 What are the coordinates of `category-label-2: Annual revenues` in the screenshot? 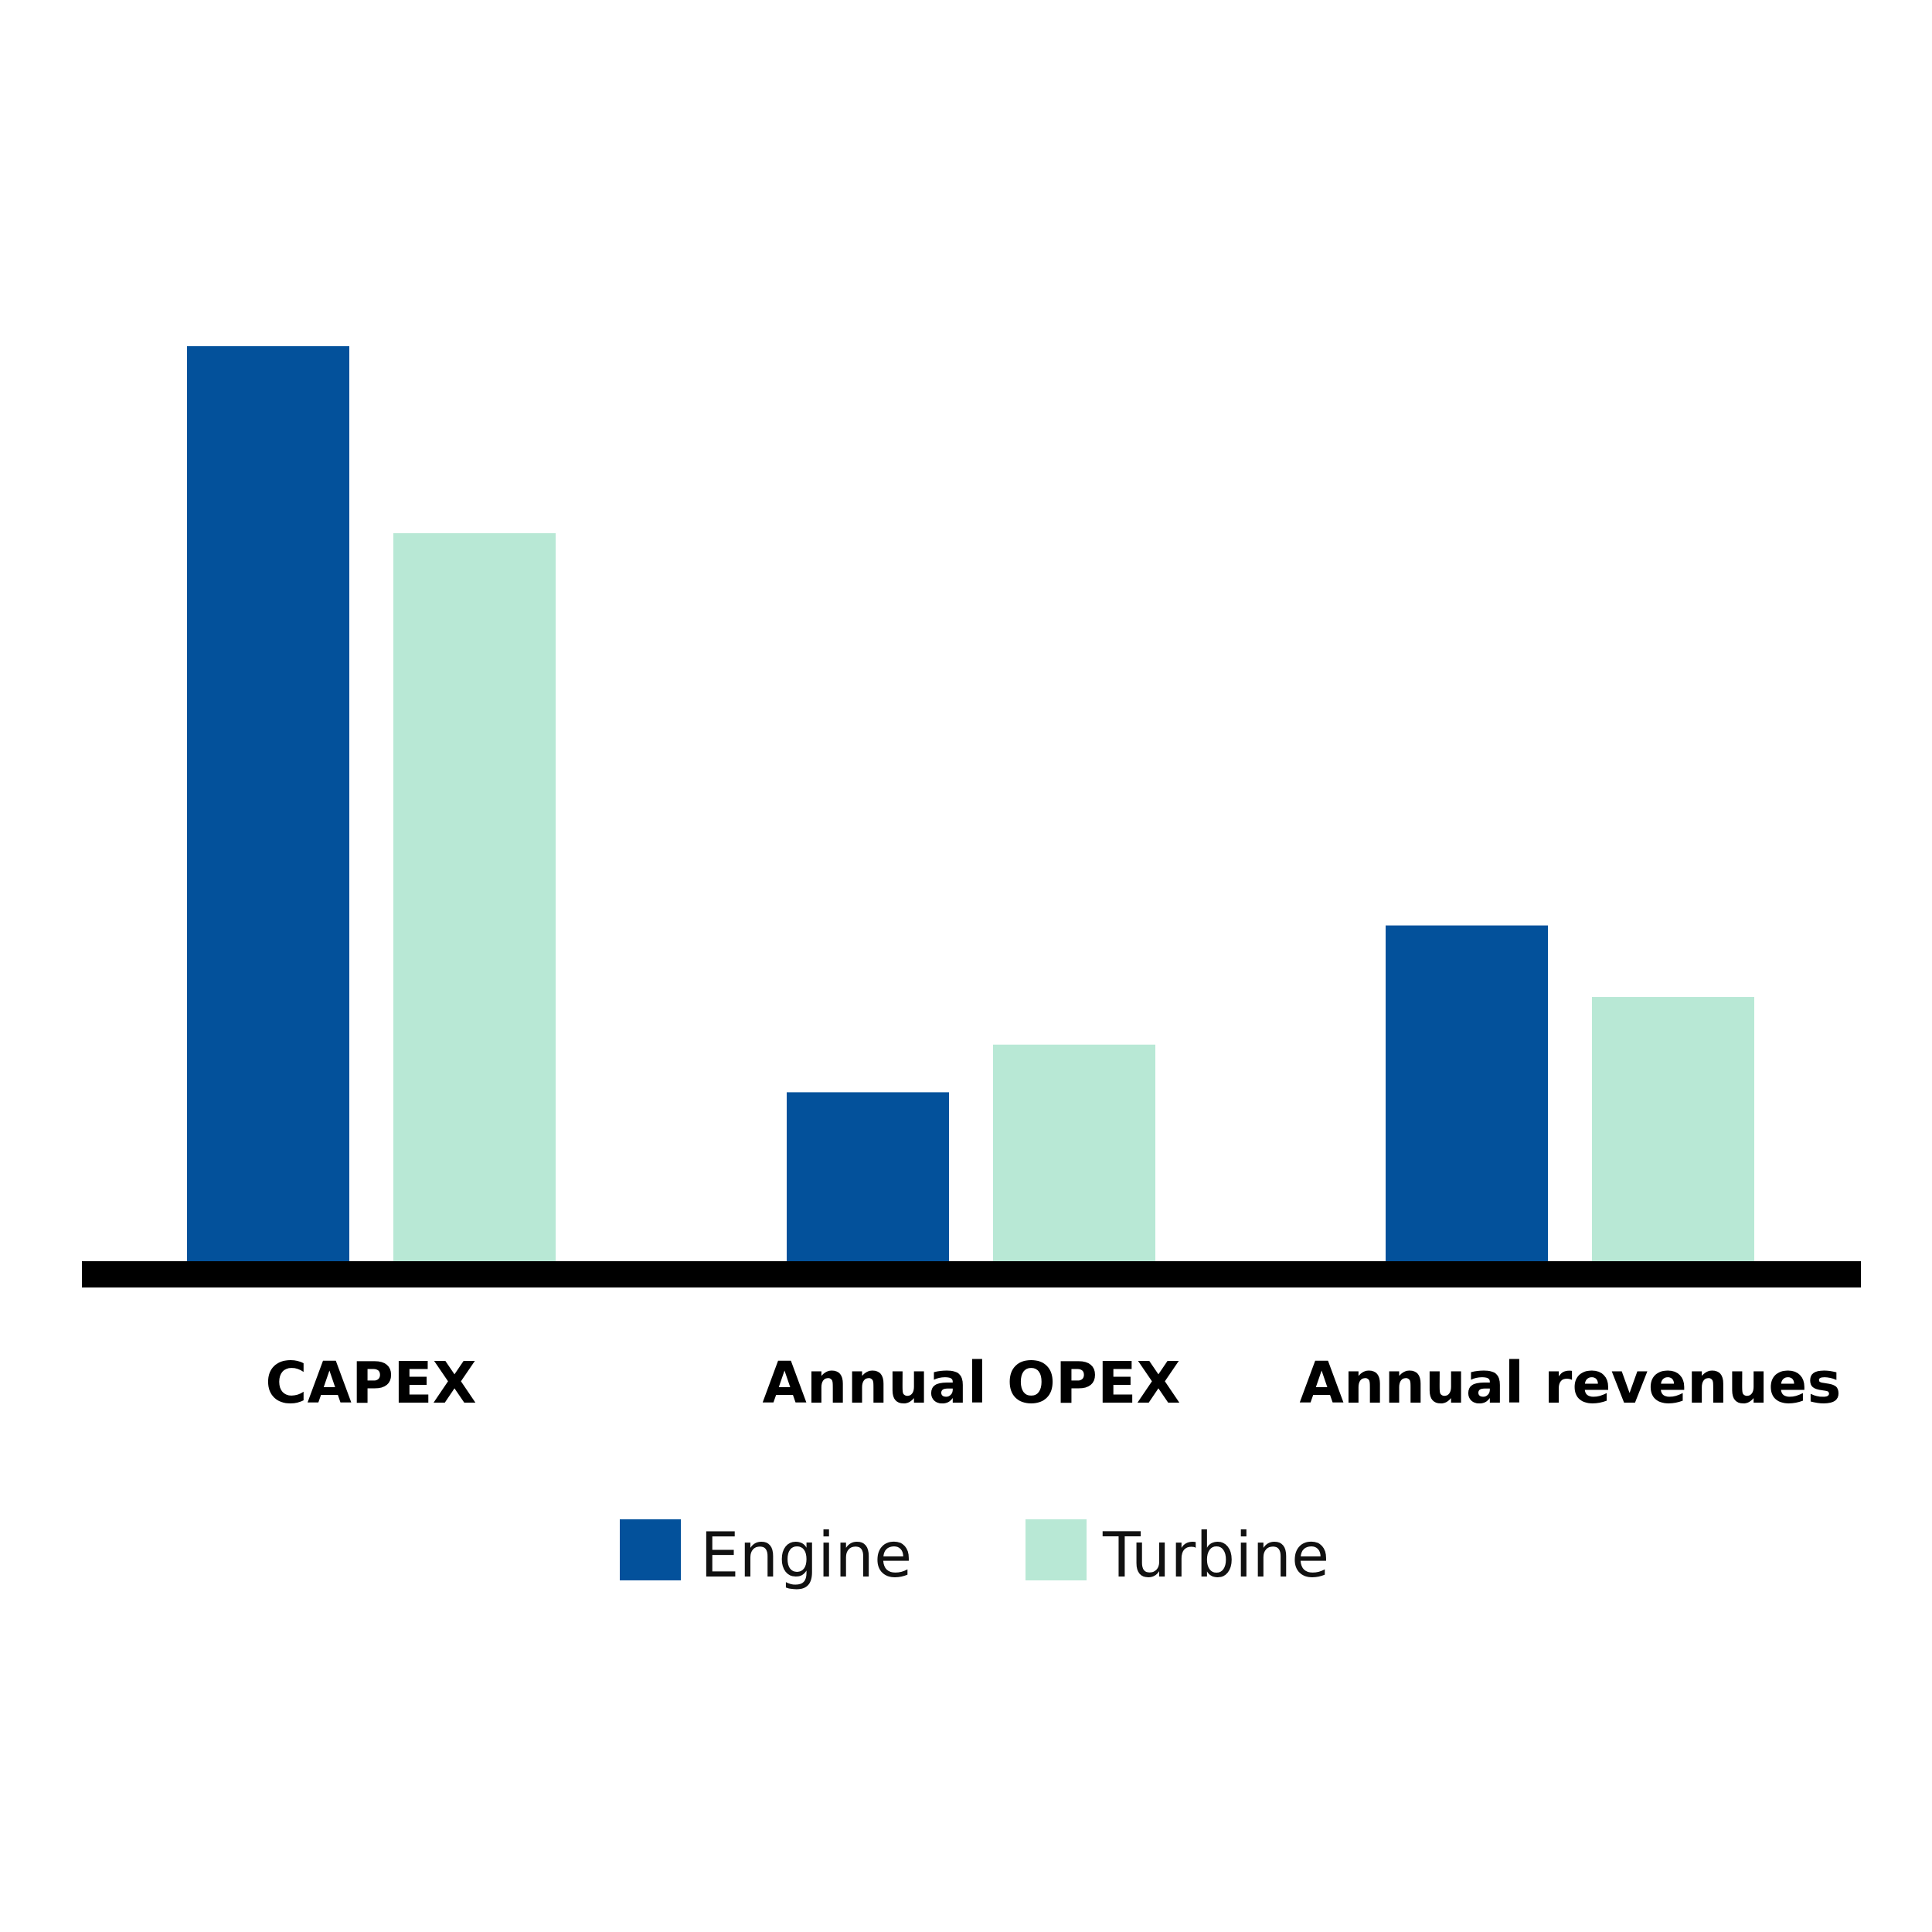 It's located at (1570, 1383).